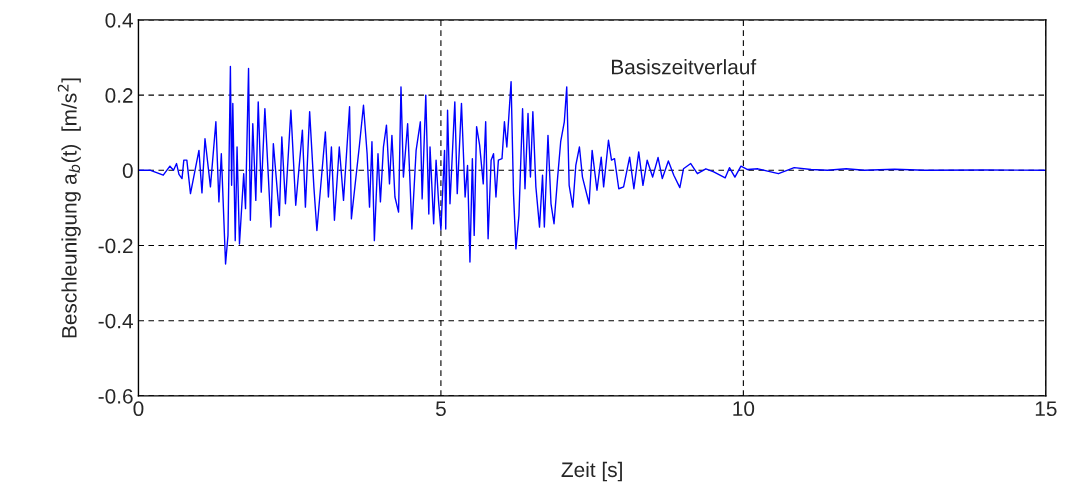  I want to click on annotation: Basiszeitverlauf, so click(684, 67).